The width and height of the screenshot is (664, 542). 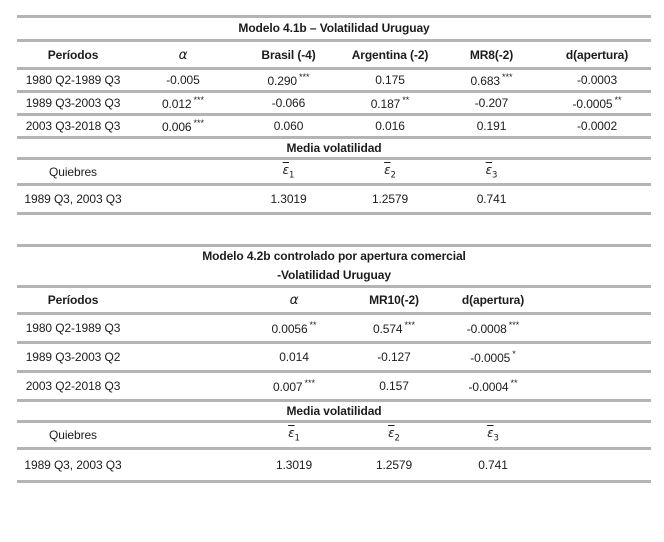 What do you see at coordinates (491, 54) in the screenshot?
I see `column-header: MR8(-2)` at bounding box center [491, 54].